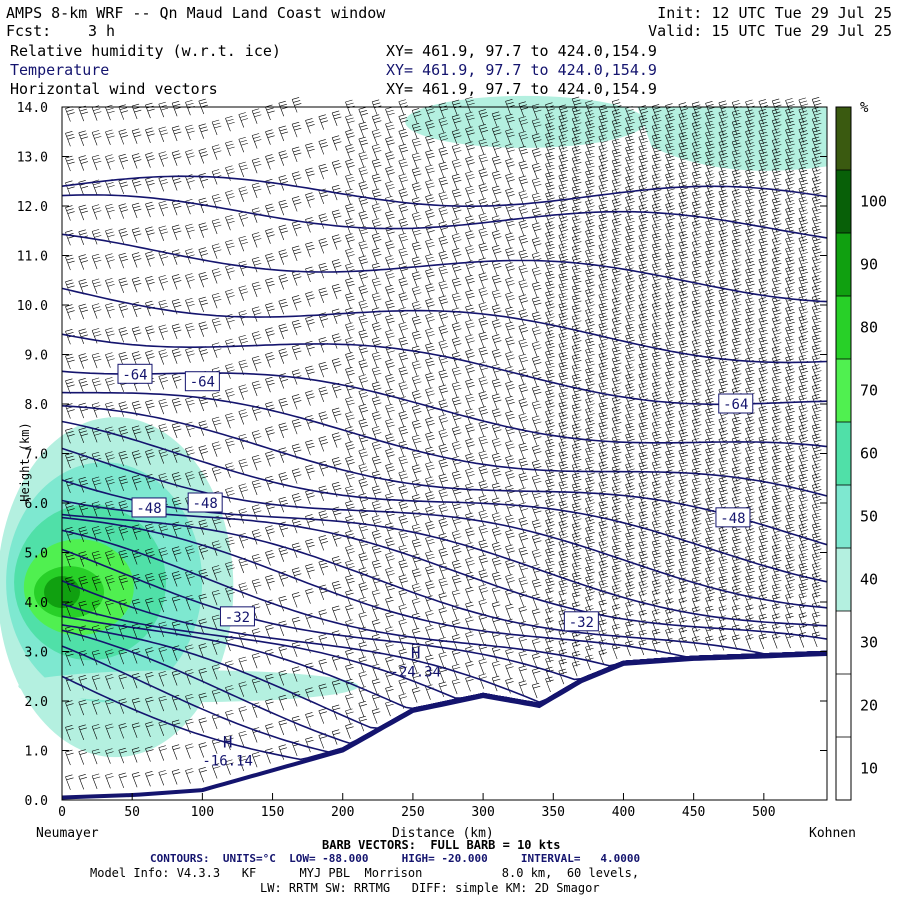  What do you see at coordinates (62, 812) in the screenshot?
I see `x-tick-label: 0` at bounding box center [62, 812].